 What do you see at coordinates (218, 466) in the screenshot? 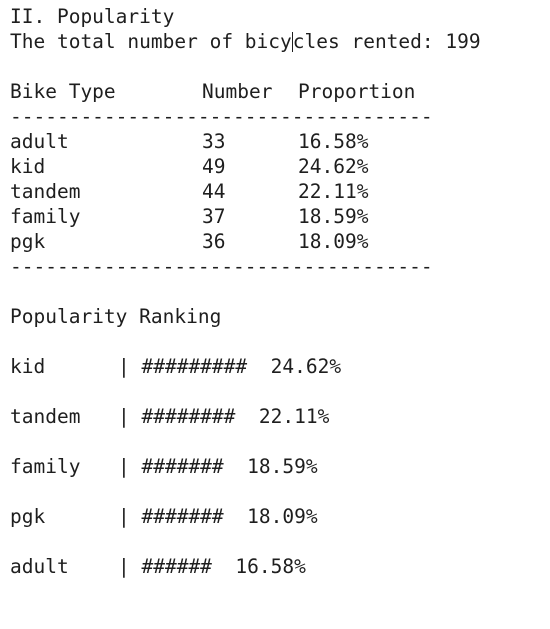
I see `ranking-item-bar: | ####### 18.59%` at bounding box center [218, 466].